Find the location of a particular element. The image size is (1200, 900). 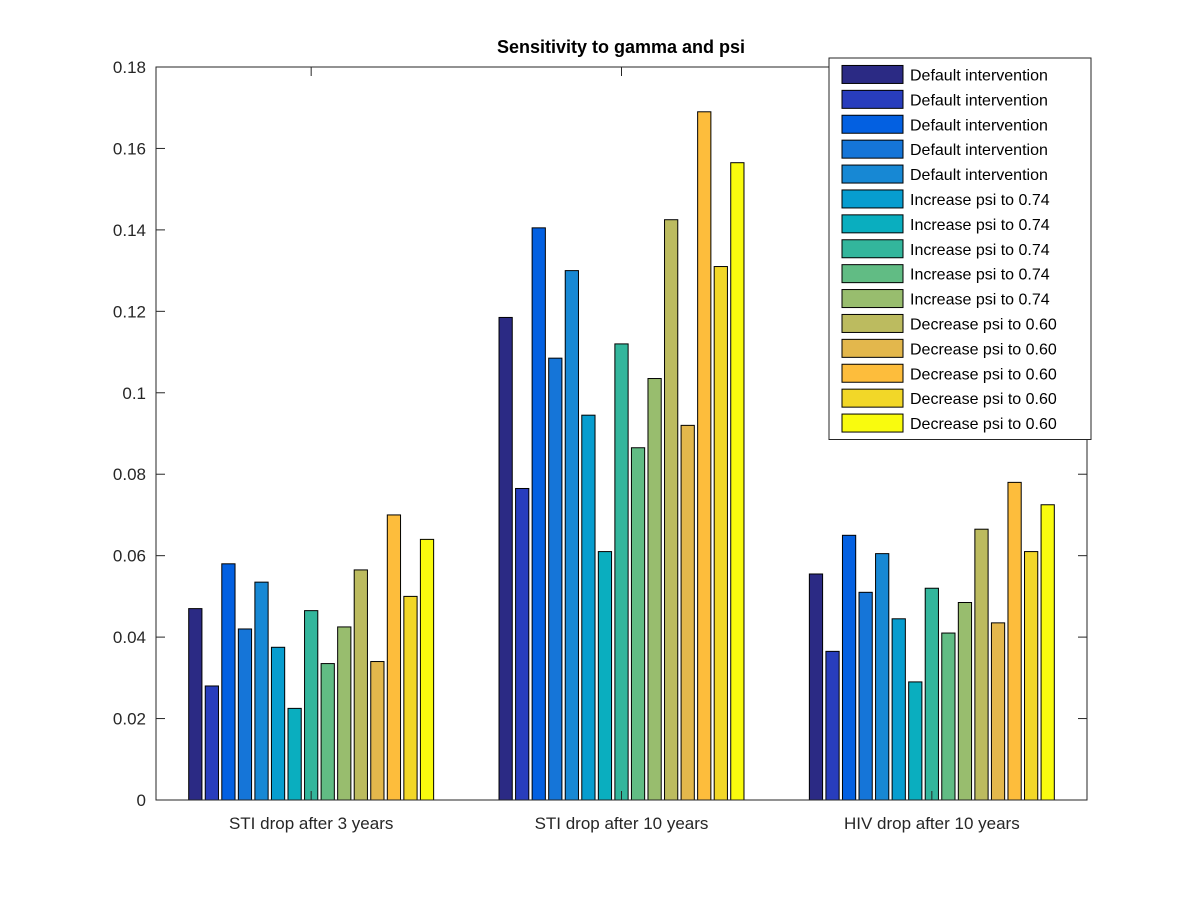

y-tick-label: 0.12 is located at coordinates (129, 311).